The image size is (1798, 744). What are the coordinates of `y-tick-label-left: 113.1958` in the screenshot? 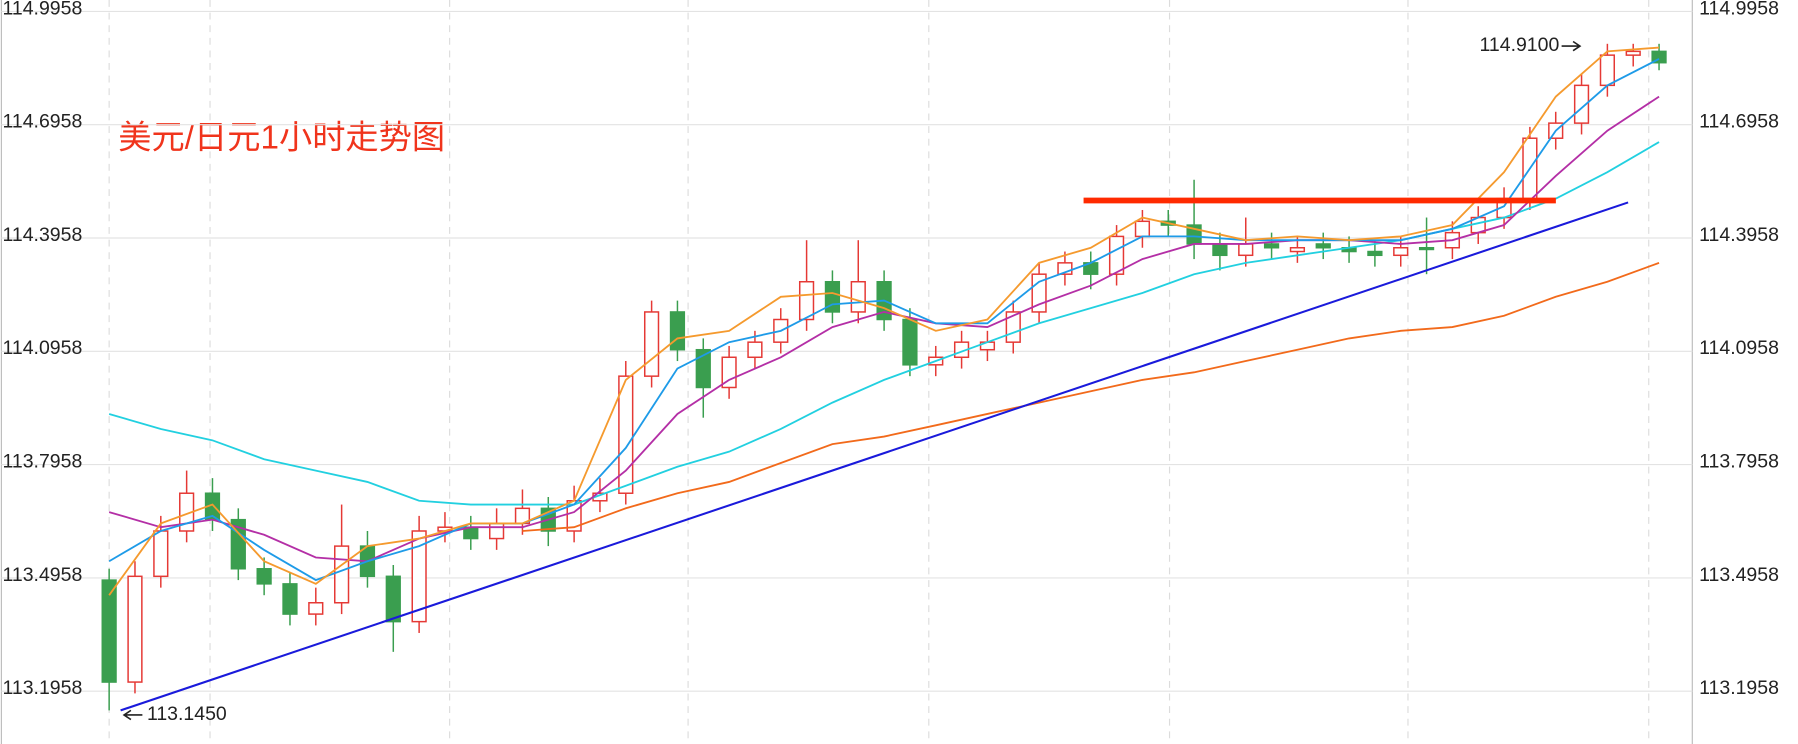 It's located at (43, 688).